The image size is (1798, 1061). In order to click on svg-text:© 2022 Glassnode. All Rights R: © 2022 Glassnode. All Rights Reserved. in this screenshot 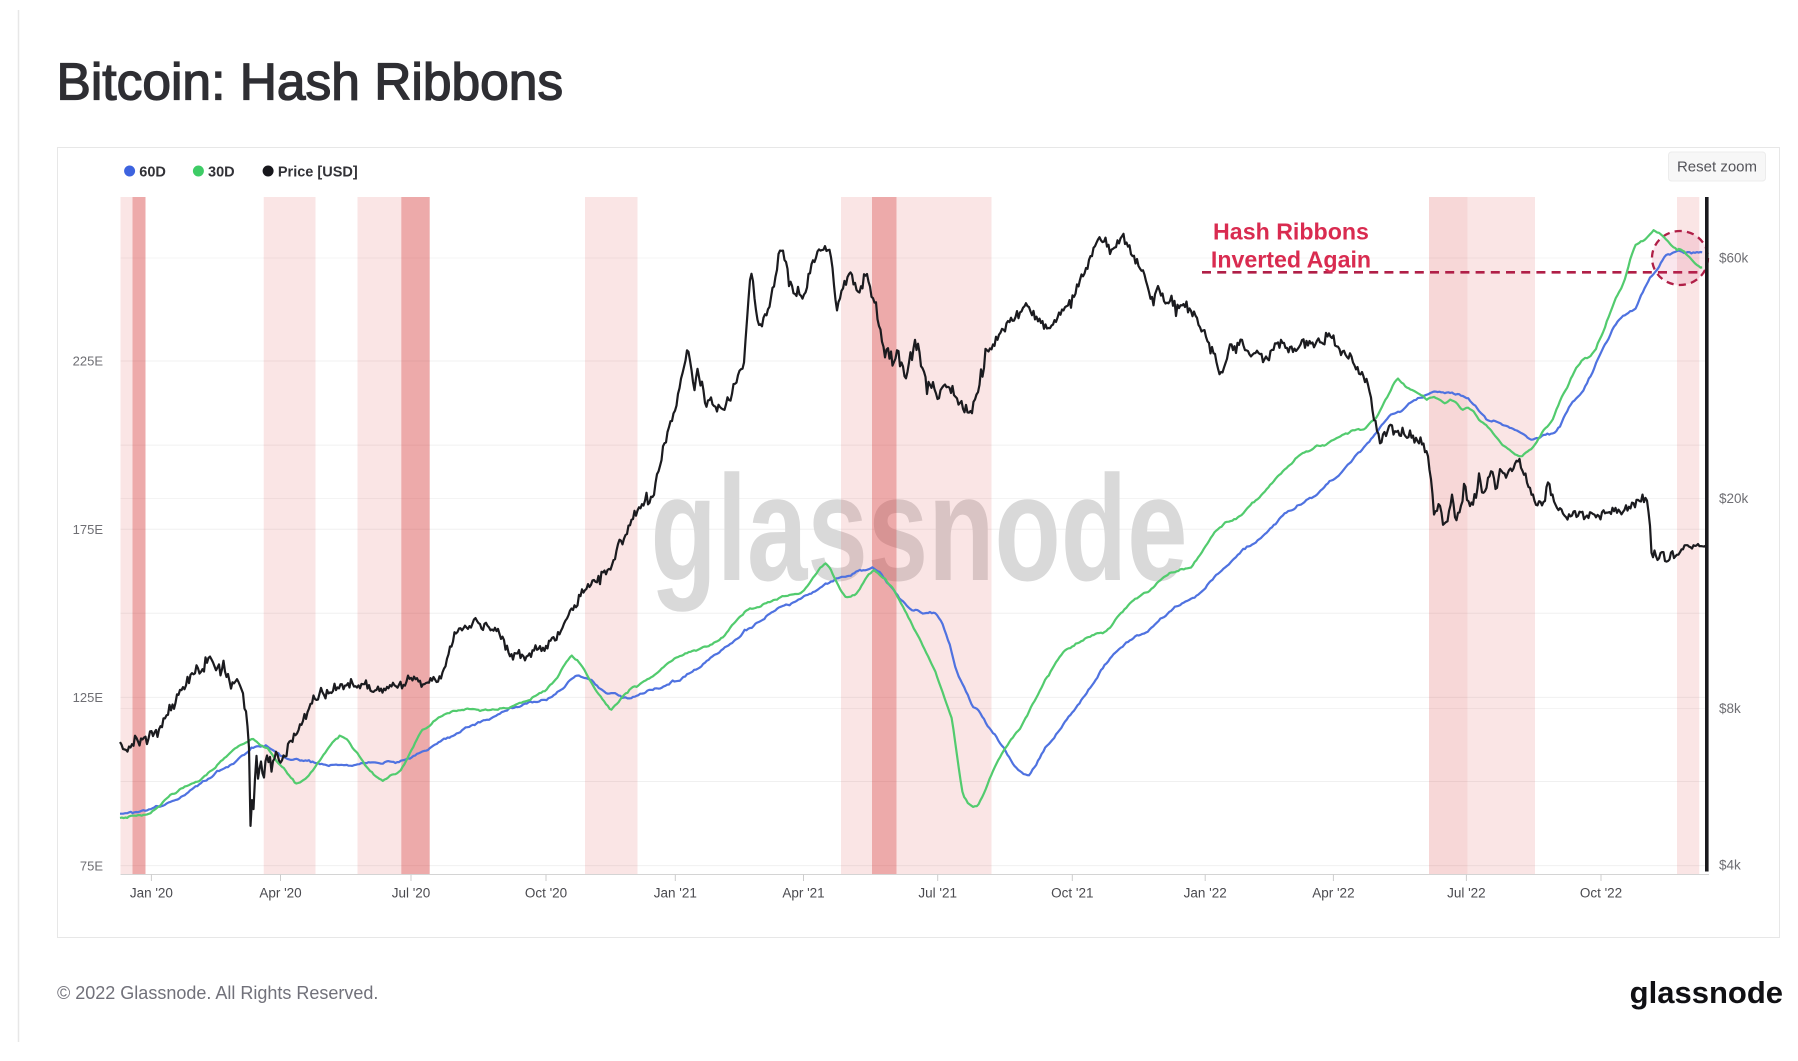, I will do `click(217, 993)`.